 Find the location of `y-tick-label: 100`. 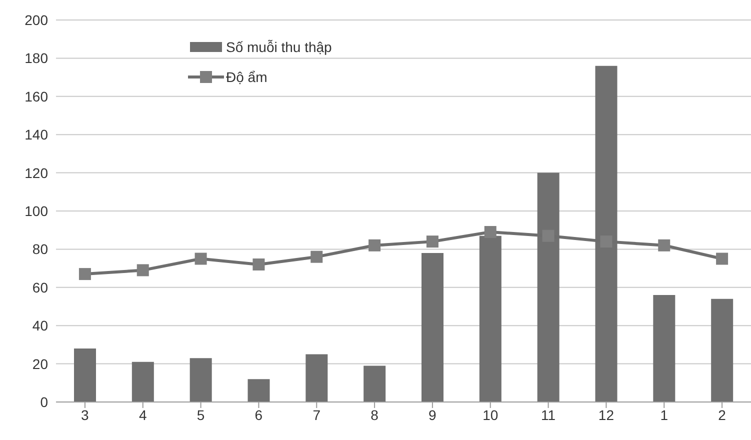

y-tick-label: 100 is located at coordinates (36, 210).